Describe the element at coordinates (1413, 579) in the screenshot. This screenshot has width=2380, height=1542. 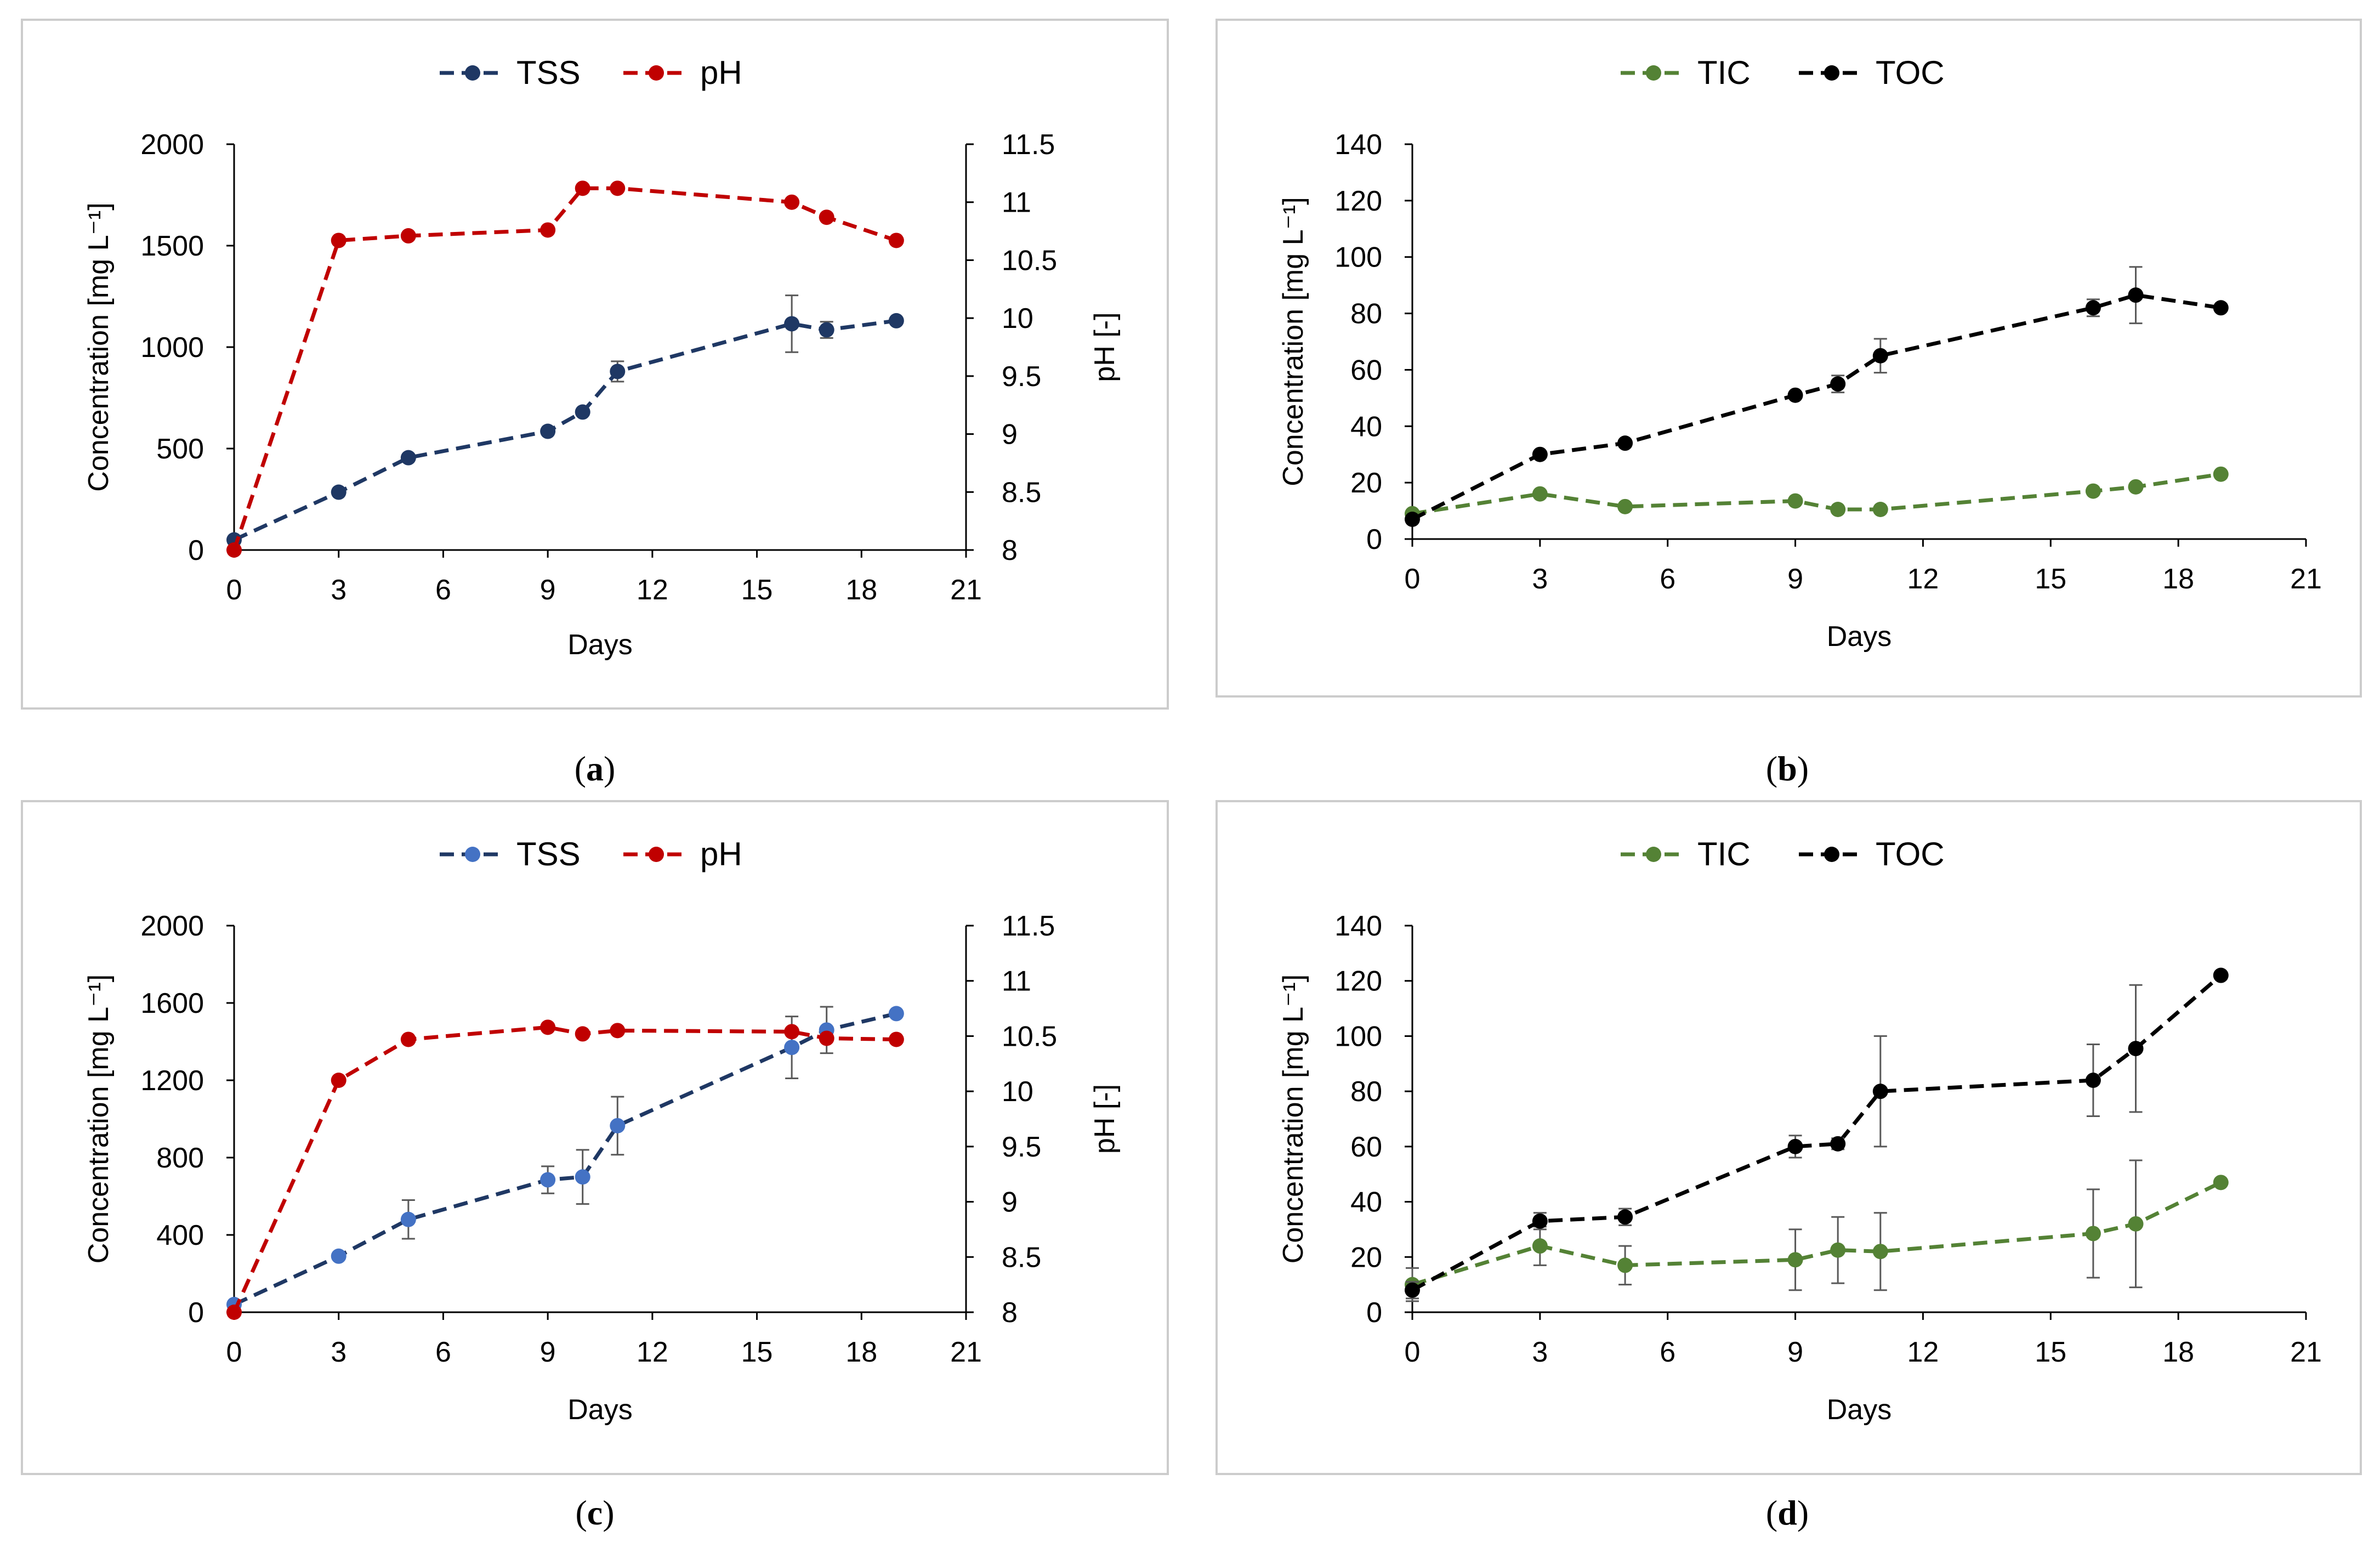
I see `x-tick-label: 0` at that location.